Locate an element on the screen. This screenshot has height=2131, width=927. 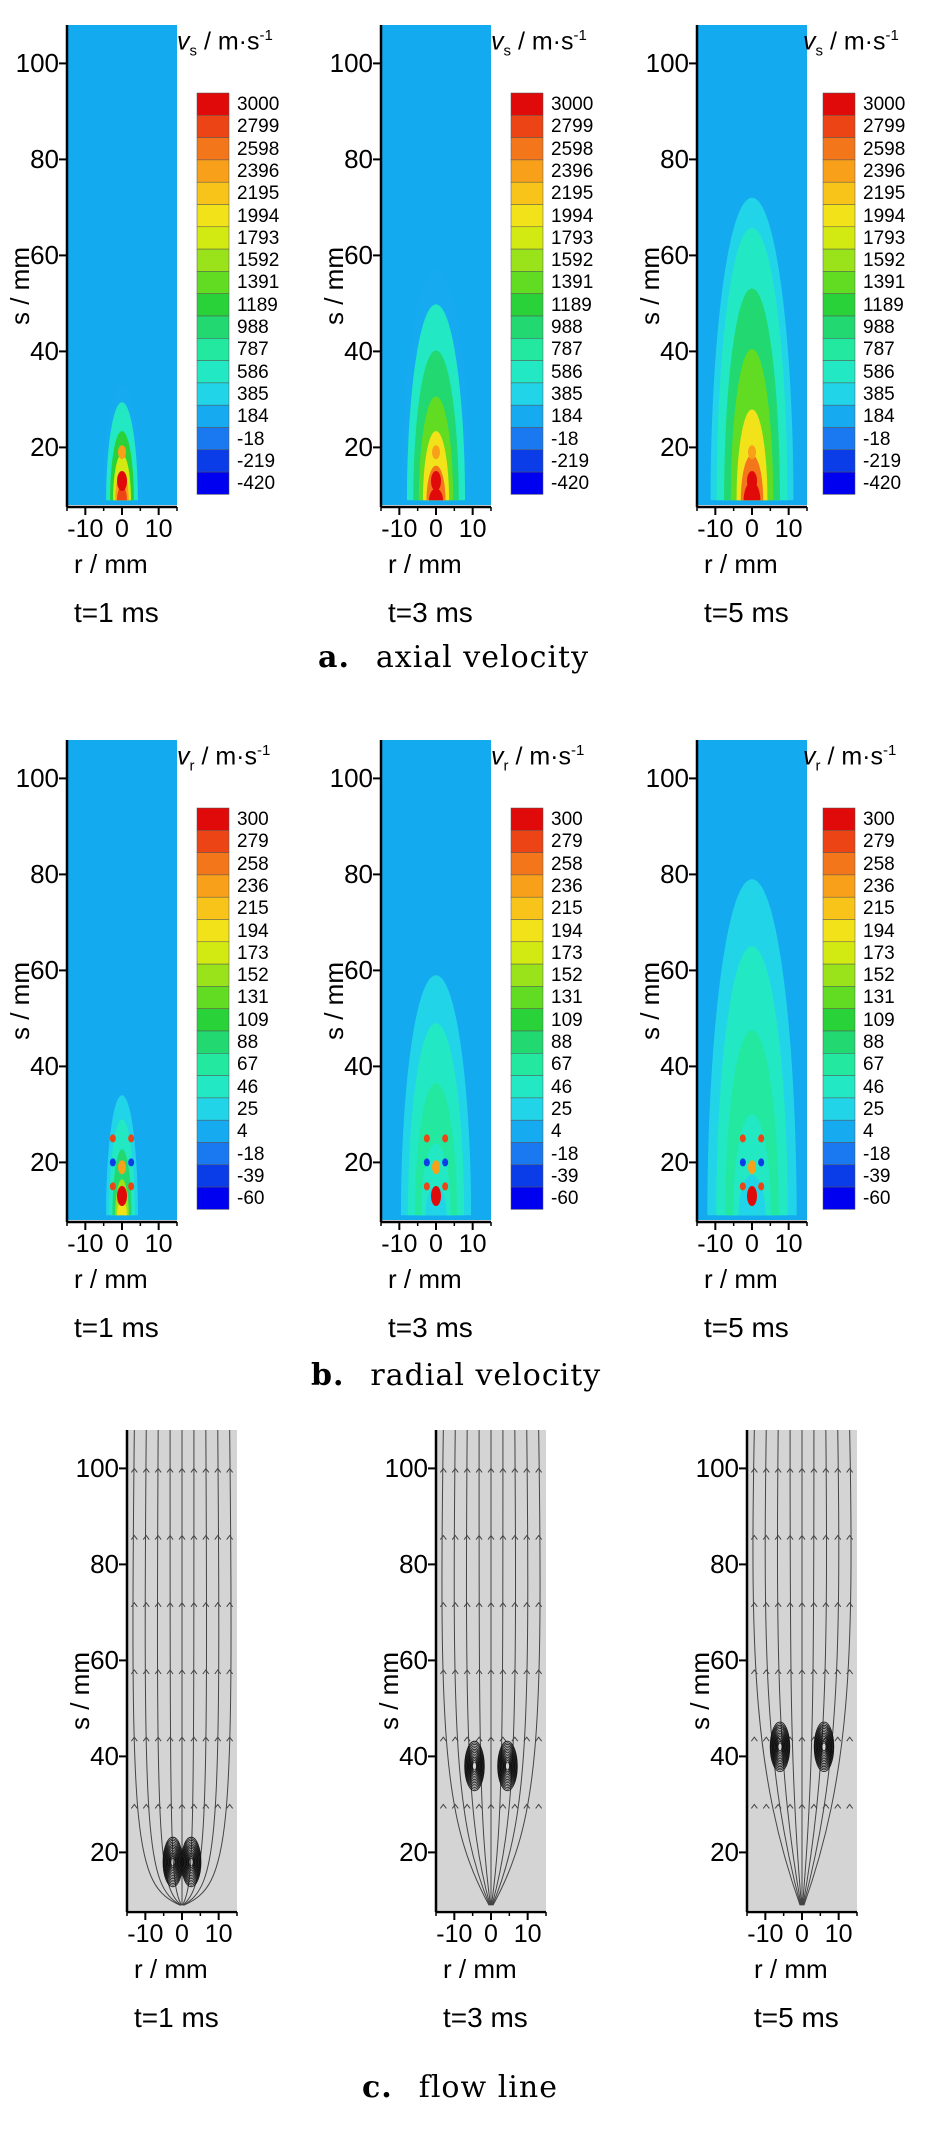
flow-panel-1: 100 80 60 40 20 -10 0 10 s / mm r / mm t=1 ms is located at coordinates (246, 1731).